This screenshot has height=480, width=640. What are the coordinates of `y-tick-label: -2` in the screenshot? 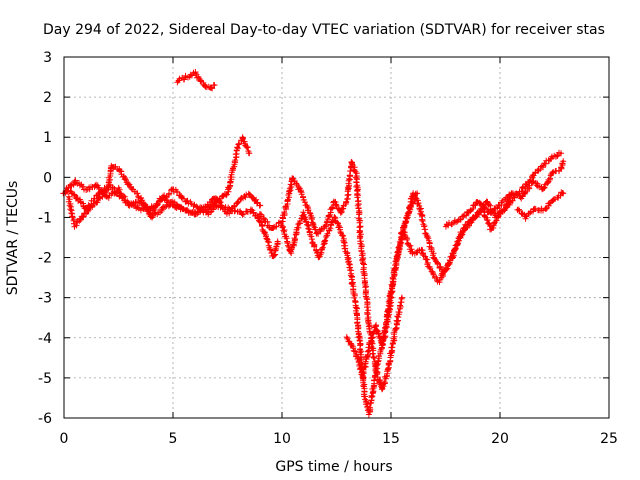 It's located at (45, 259).